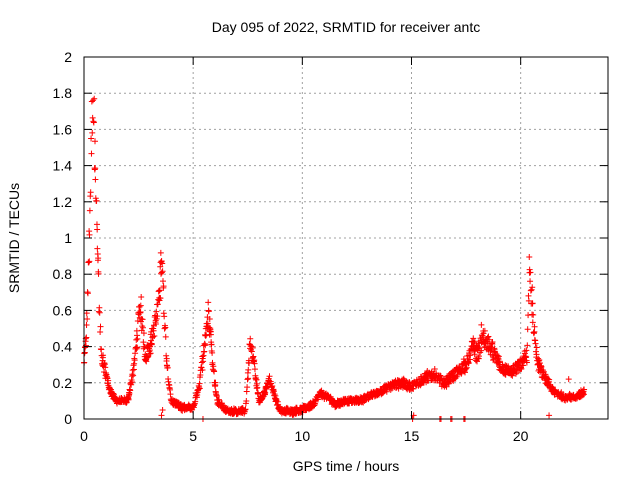 The width and height of the screenshot is (640, 480). What do you see at coordinates (68, 238) in the screenshot?
I see `y-tick-label: 1` at bounding box center [68, 238].